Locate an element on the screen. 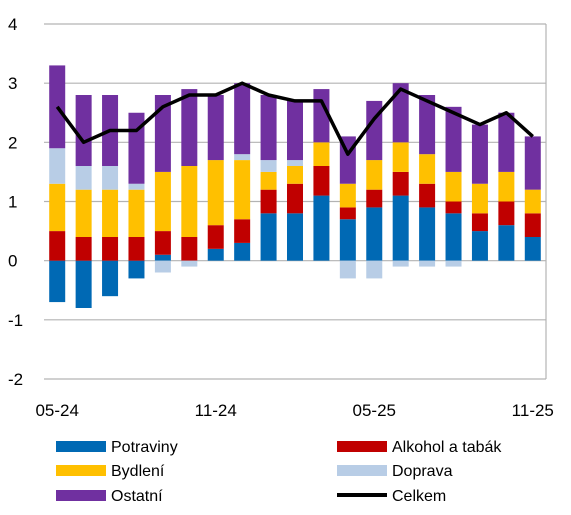  line-series is located at coordinates (294, 118).